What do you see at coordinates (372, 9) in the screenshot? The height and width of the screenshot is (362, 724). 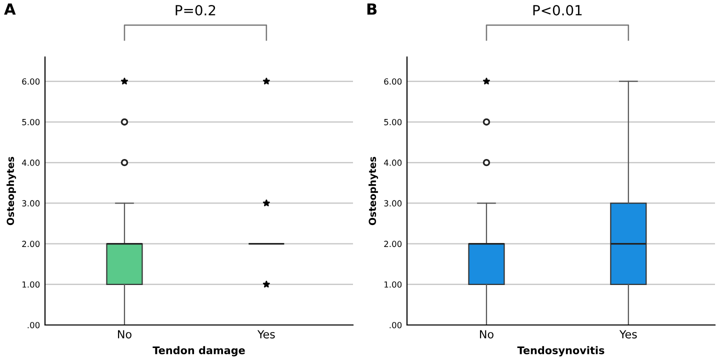 I see `chart-title: B` at bounding box center [372, 9].